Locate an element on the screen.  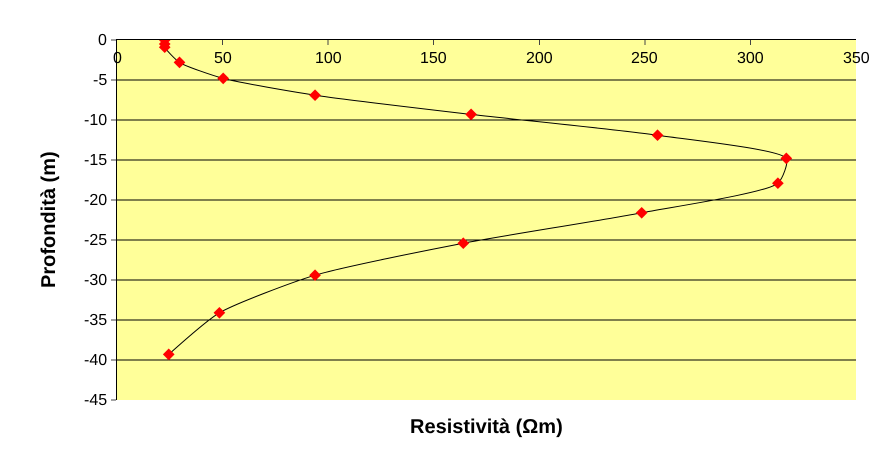
y-tick-label: -5 is located at coordinates (100, 80).